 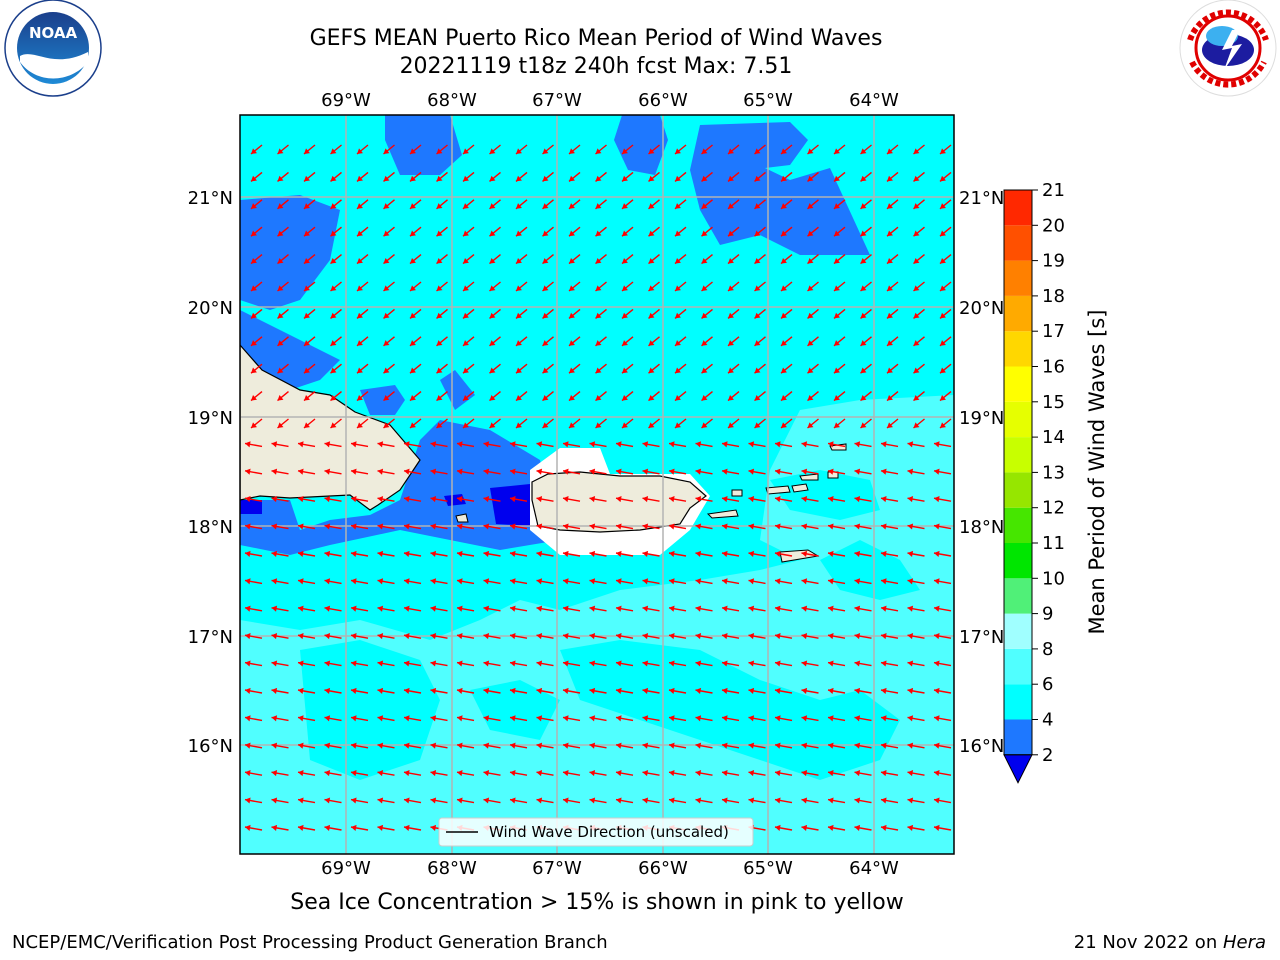 What do you see at coordinates (981, 637) in the screenshot?
I see `lat-label: 17°N` at bounding box center [981, 637].